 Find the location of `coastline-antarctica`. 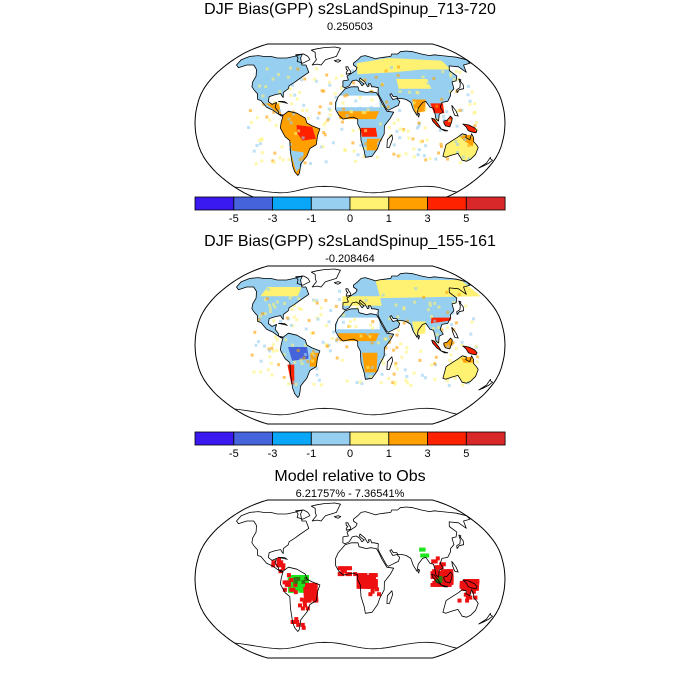

coastline-antarctica is located at coordinates (345, 411).